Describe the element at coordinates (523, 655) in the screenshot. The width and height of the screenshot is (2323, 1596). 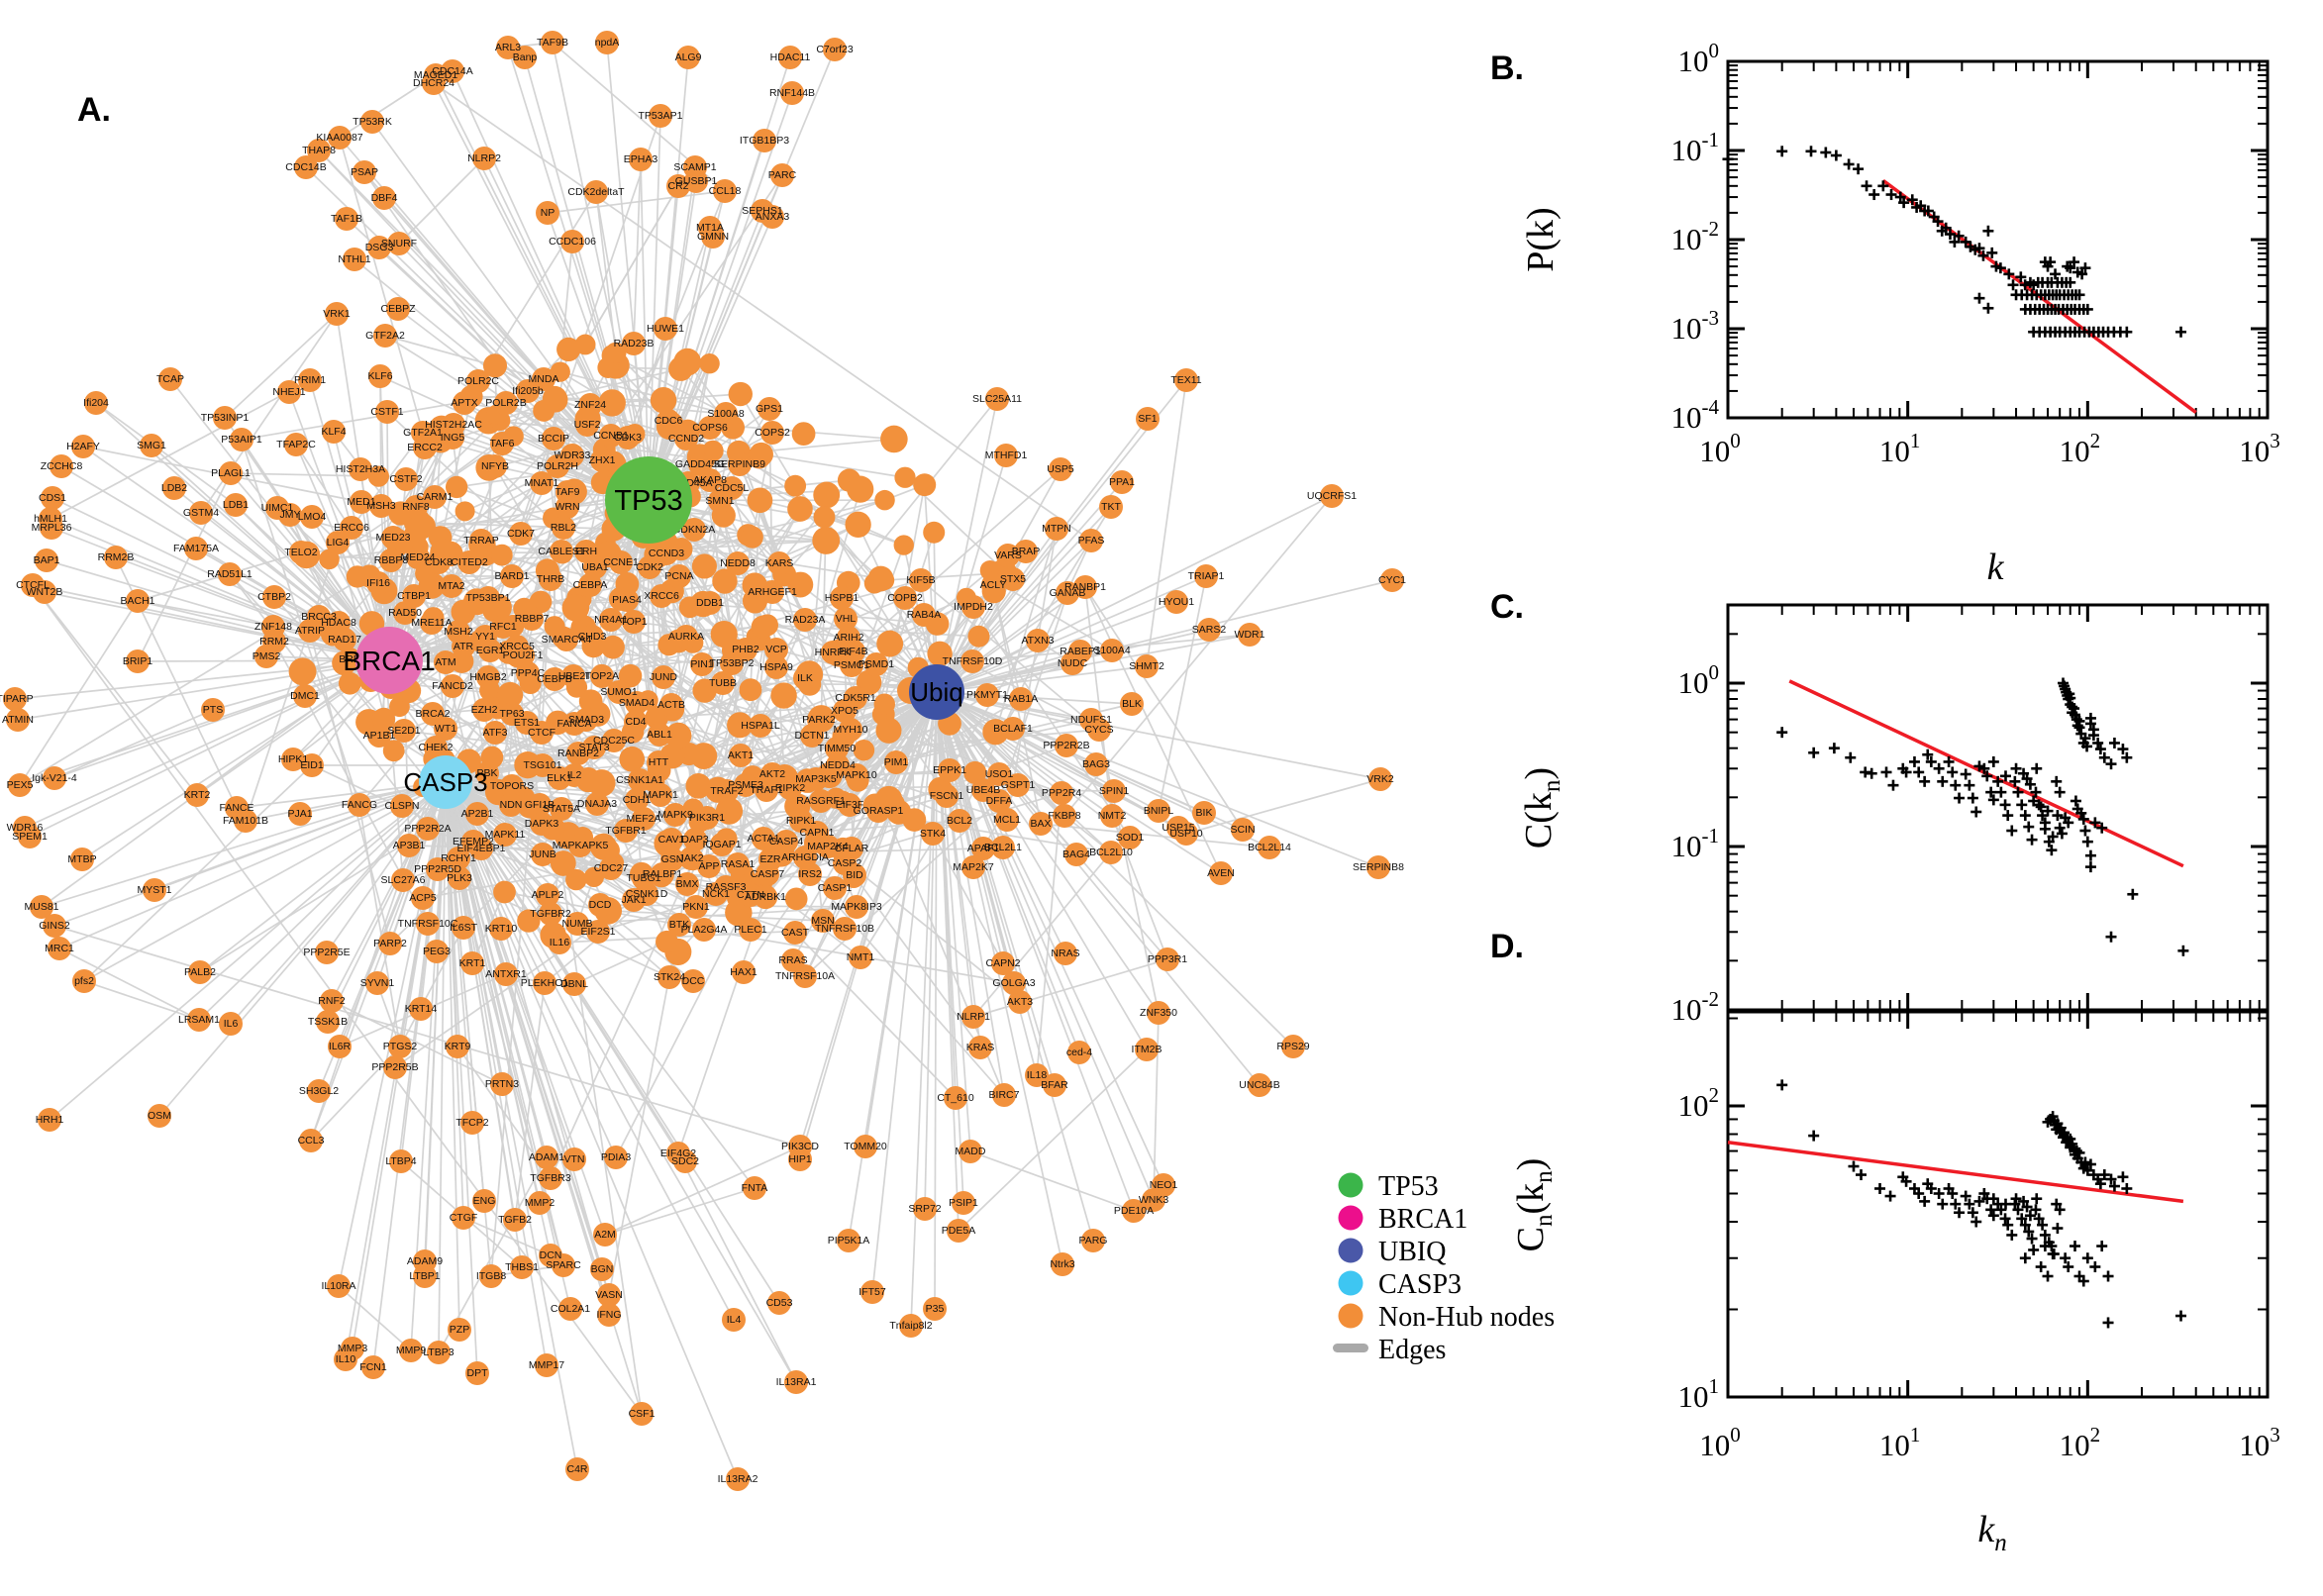
I see `network-node-label: POU2F1` at that location.